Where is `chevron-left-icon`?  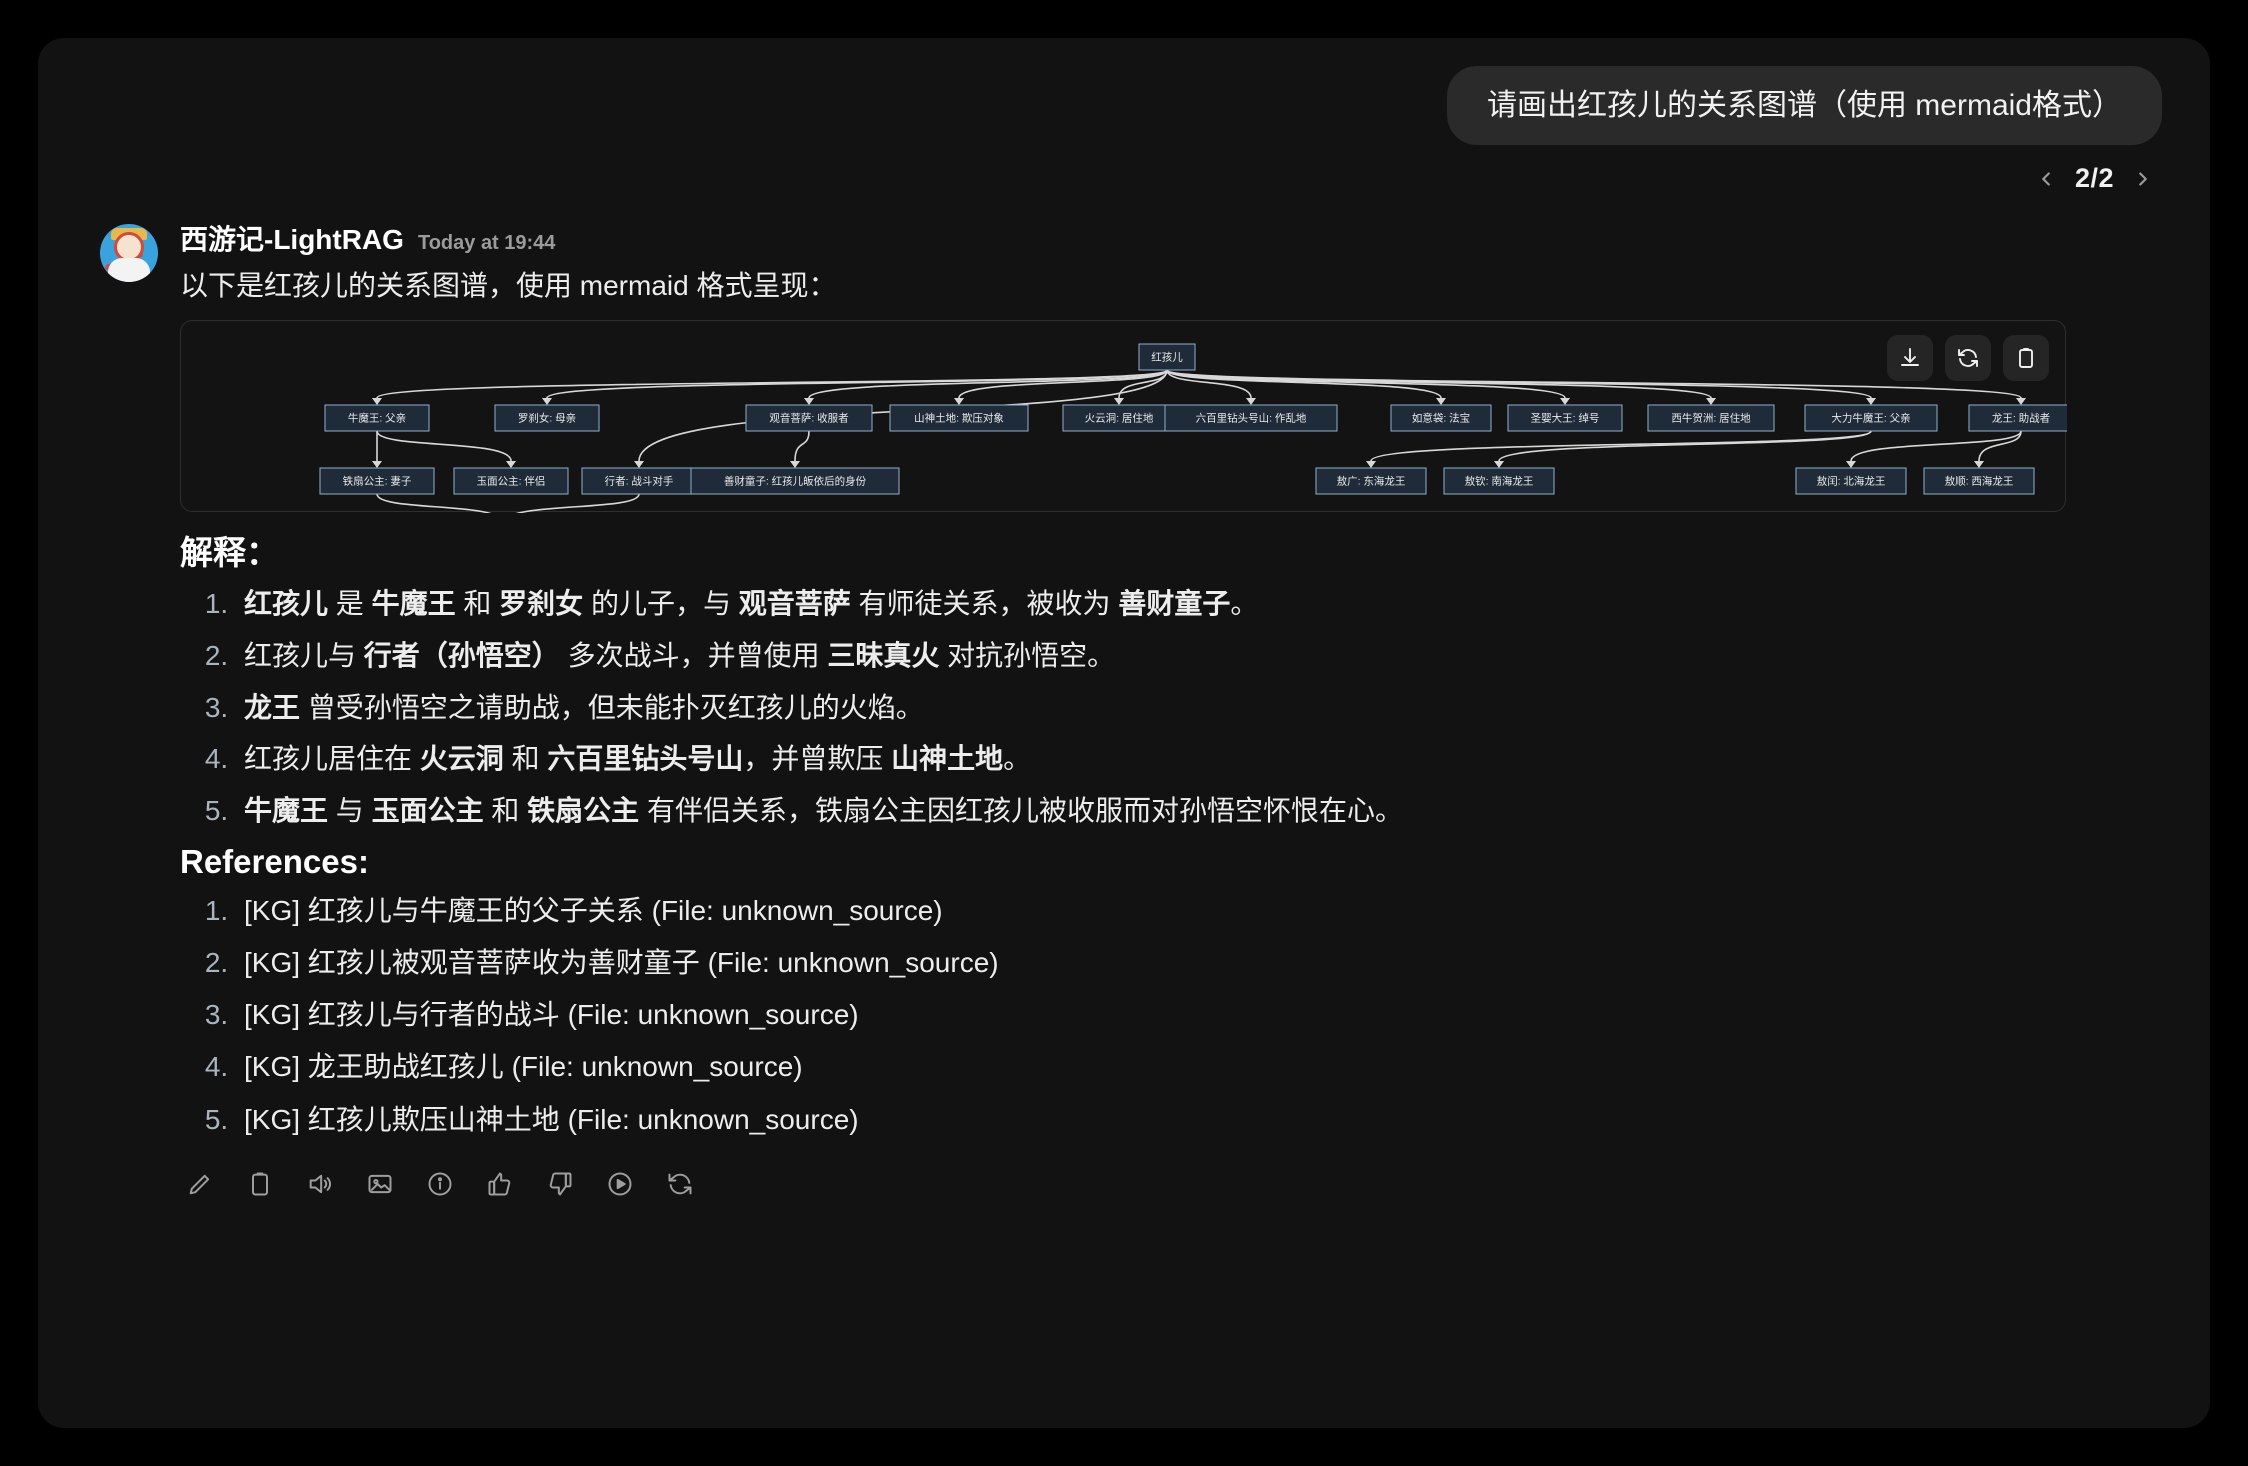
chevron-left-icon is located at coordinates (2046, 179).